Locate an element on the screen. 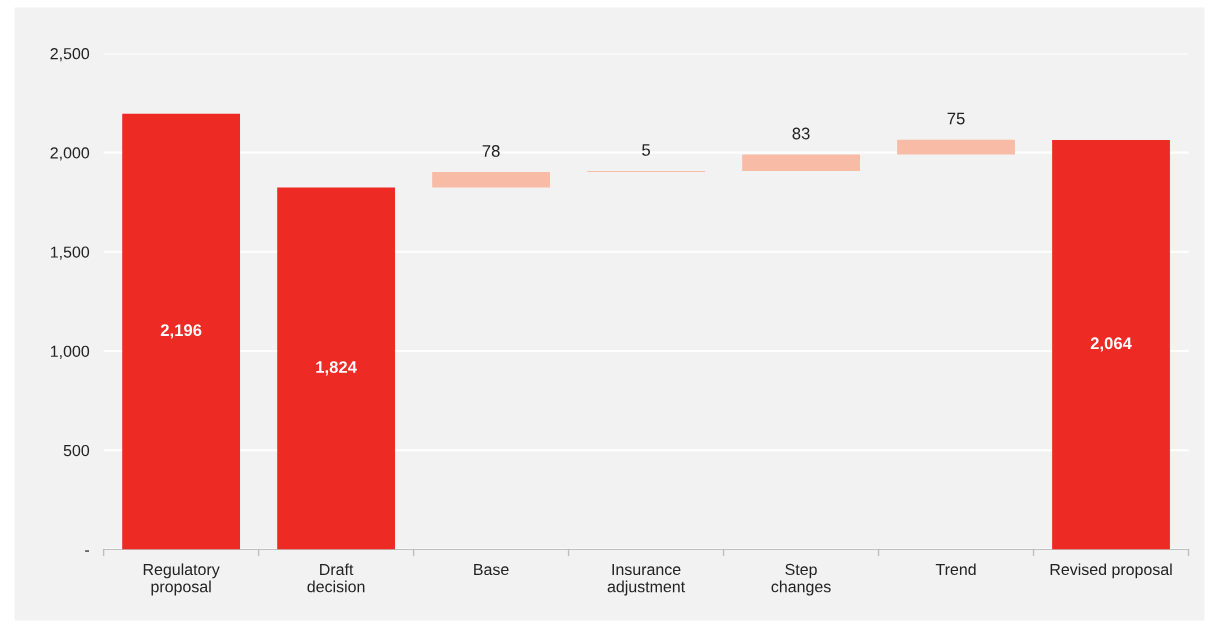  y-tick-label: 2,000 is located at coordinates (70, 154).